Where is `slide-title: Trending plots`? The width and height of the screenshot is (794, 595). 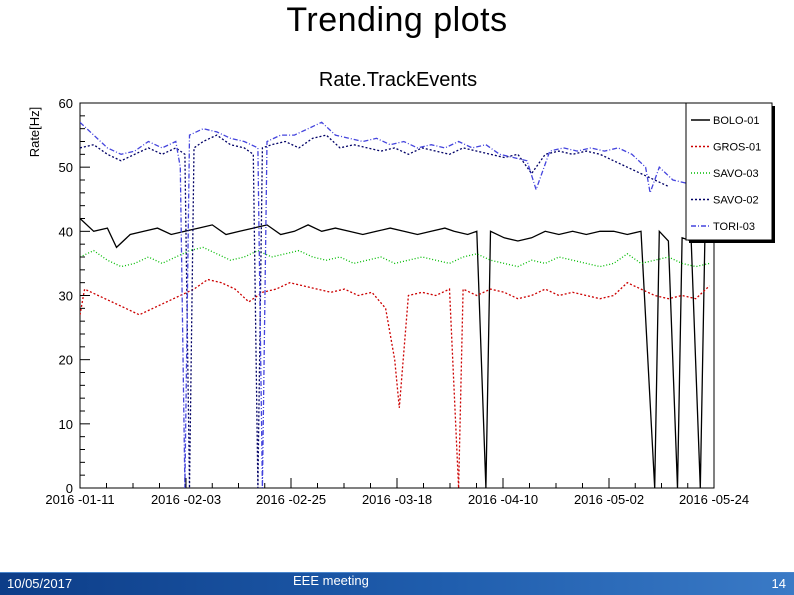
slide-title: Trending plots is located at coordinates (397, 20).